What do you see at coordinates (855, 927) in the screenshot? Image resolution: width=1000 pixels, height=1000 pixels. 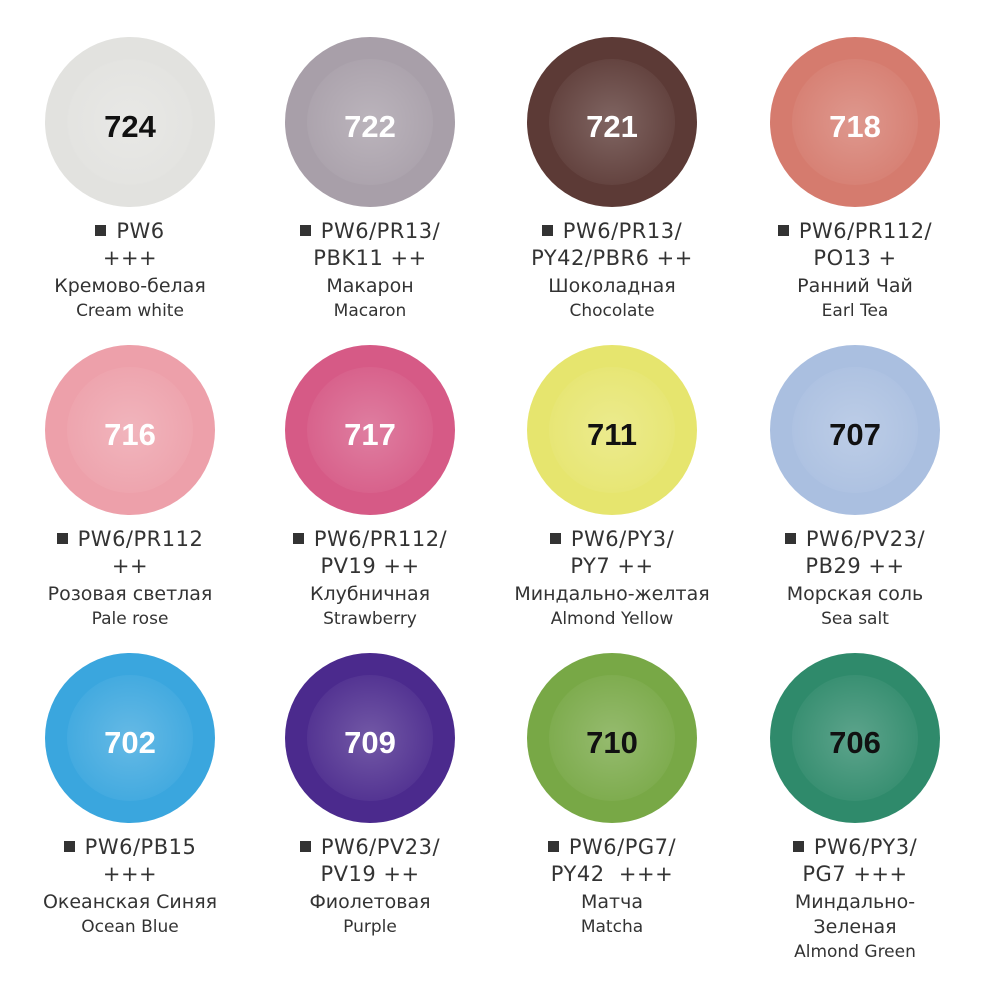 I see `name-ru: Зеленая` at bounding box center [855, 927].